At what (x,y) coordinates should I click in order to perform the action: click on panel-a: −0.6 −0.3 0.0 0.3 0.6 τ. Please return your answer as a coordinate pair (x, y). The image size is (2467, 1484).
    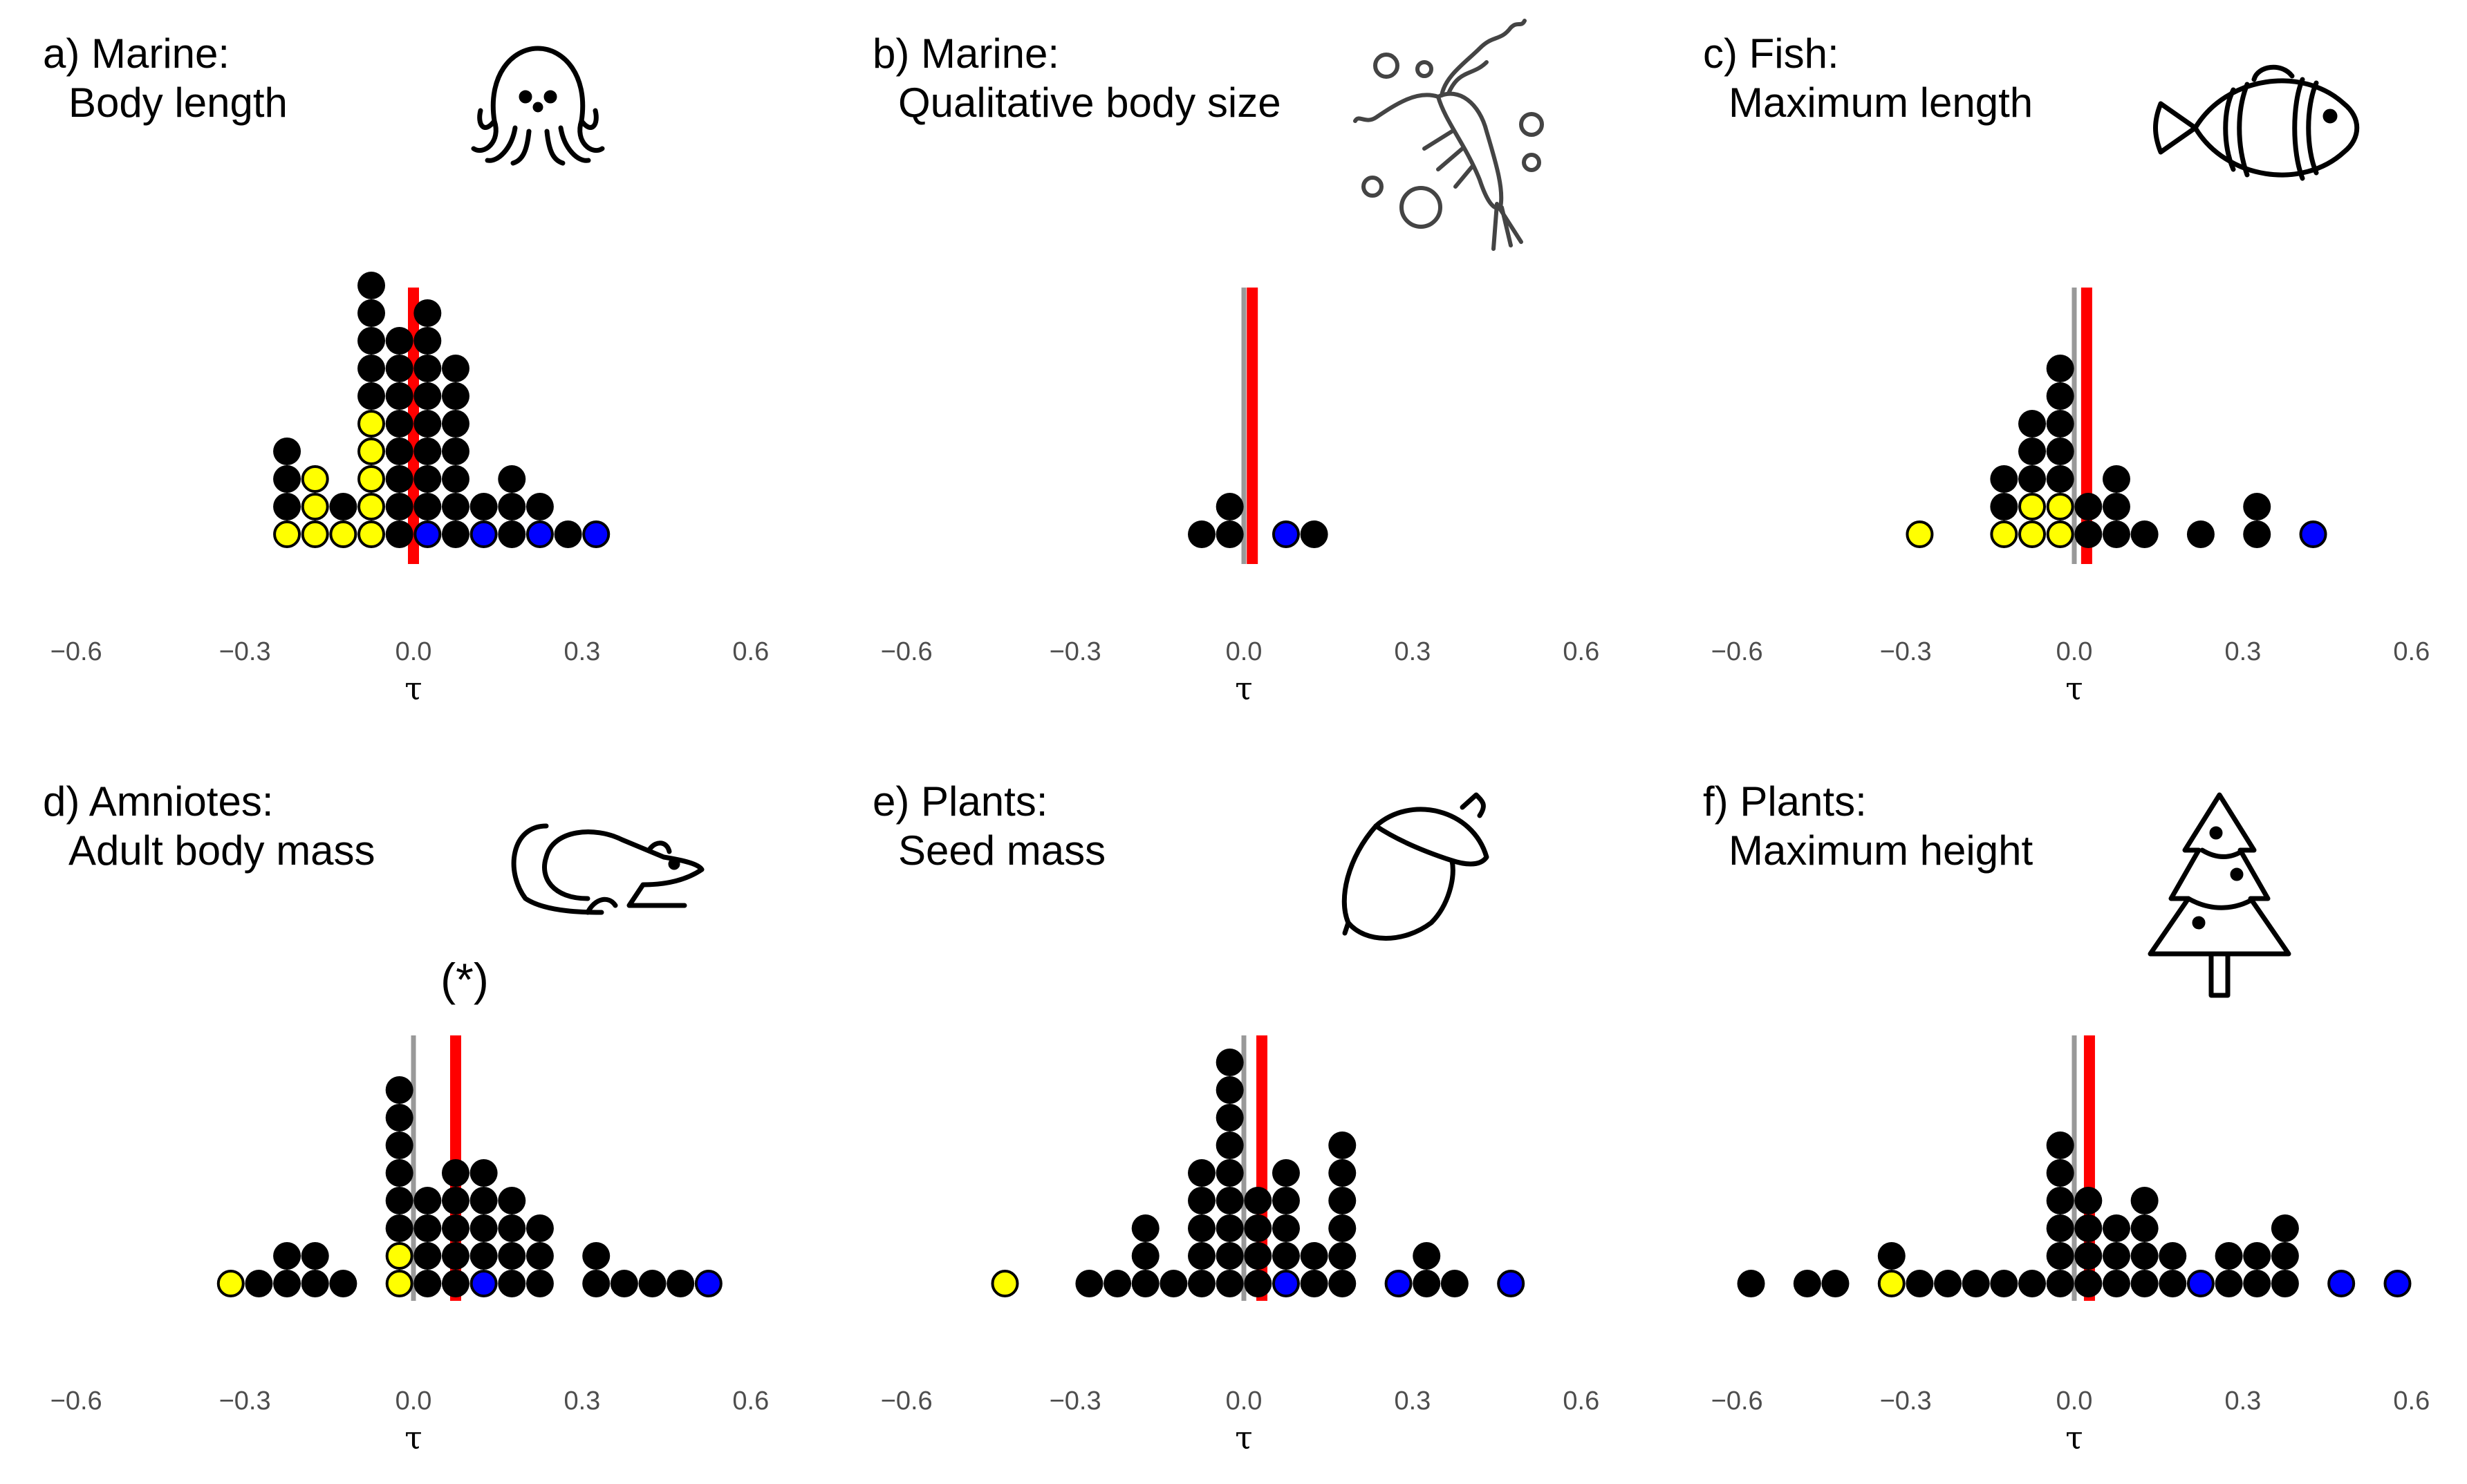
    Looking at the image, I should click on (410, 489).